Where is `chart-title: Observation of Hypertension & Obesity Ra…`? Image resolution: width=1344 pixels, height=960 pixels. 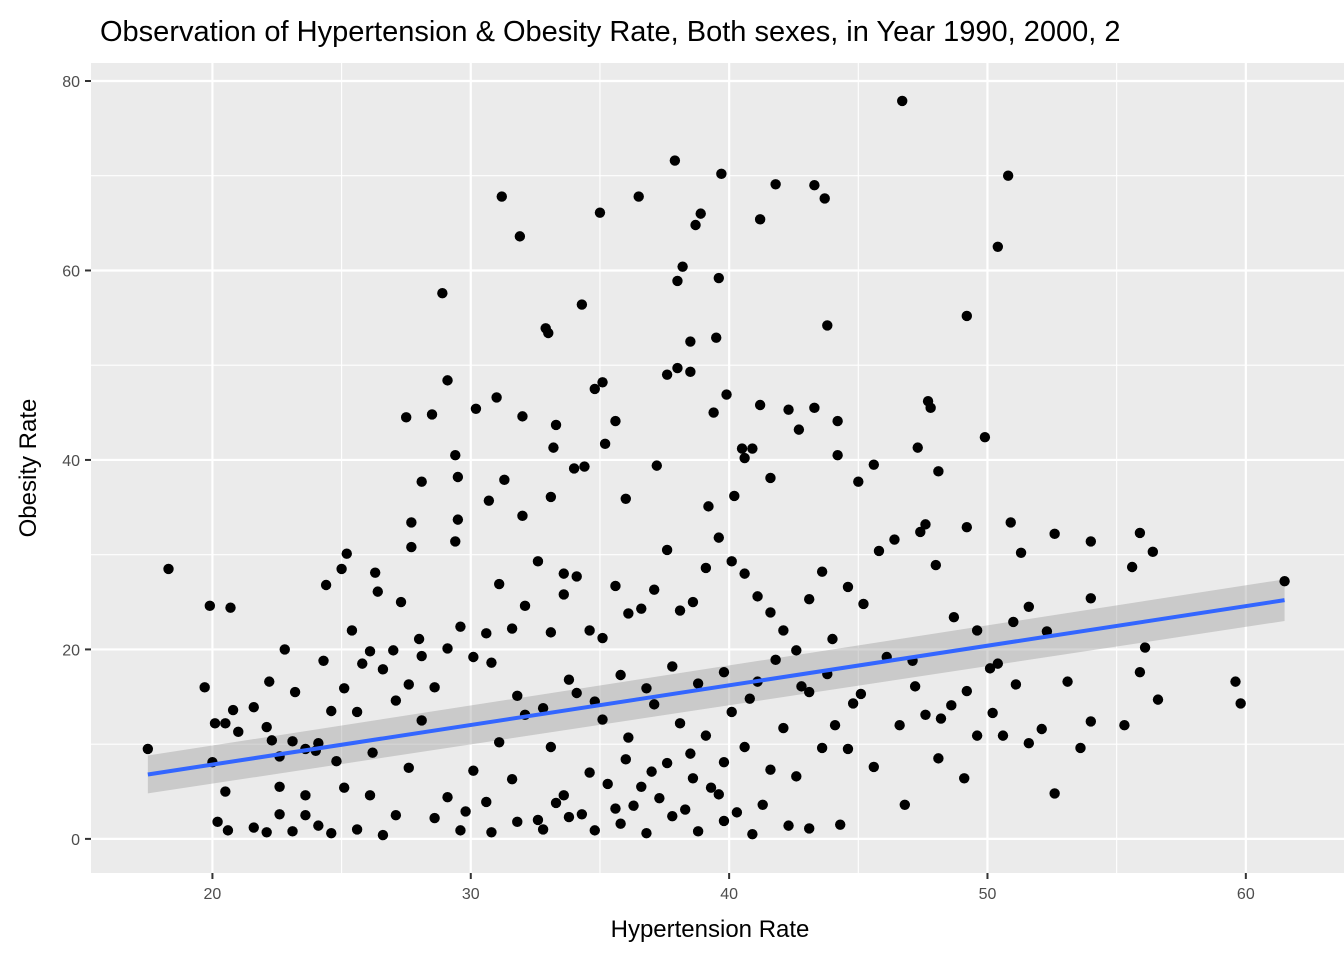 chart-title: Observation of Hypertension & Obesity Ra… is located at coordinates (610, 32).